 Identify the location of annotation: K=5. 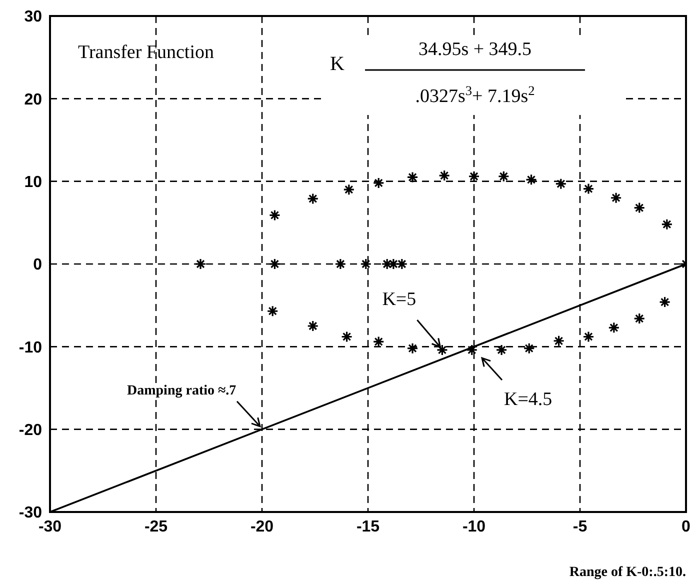
(399, 299).